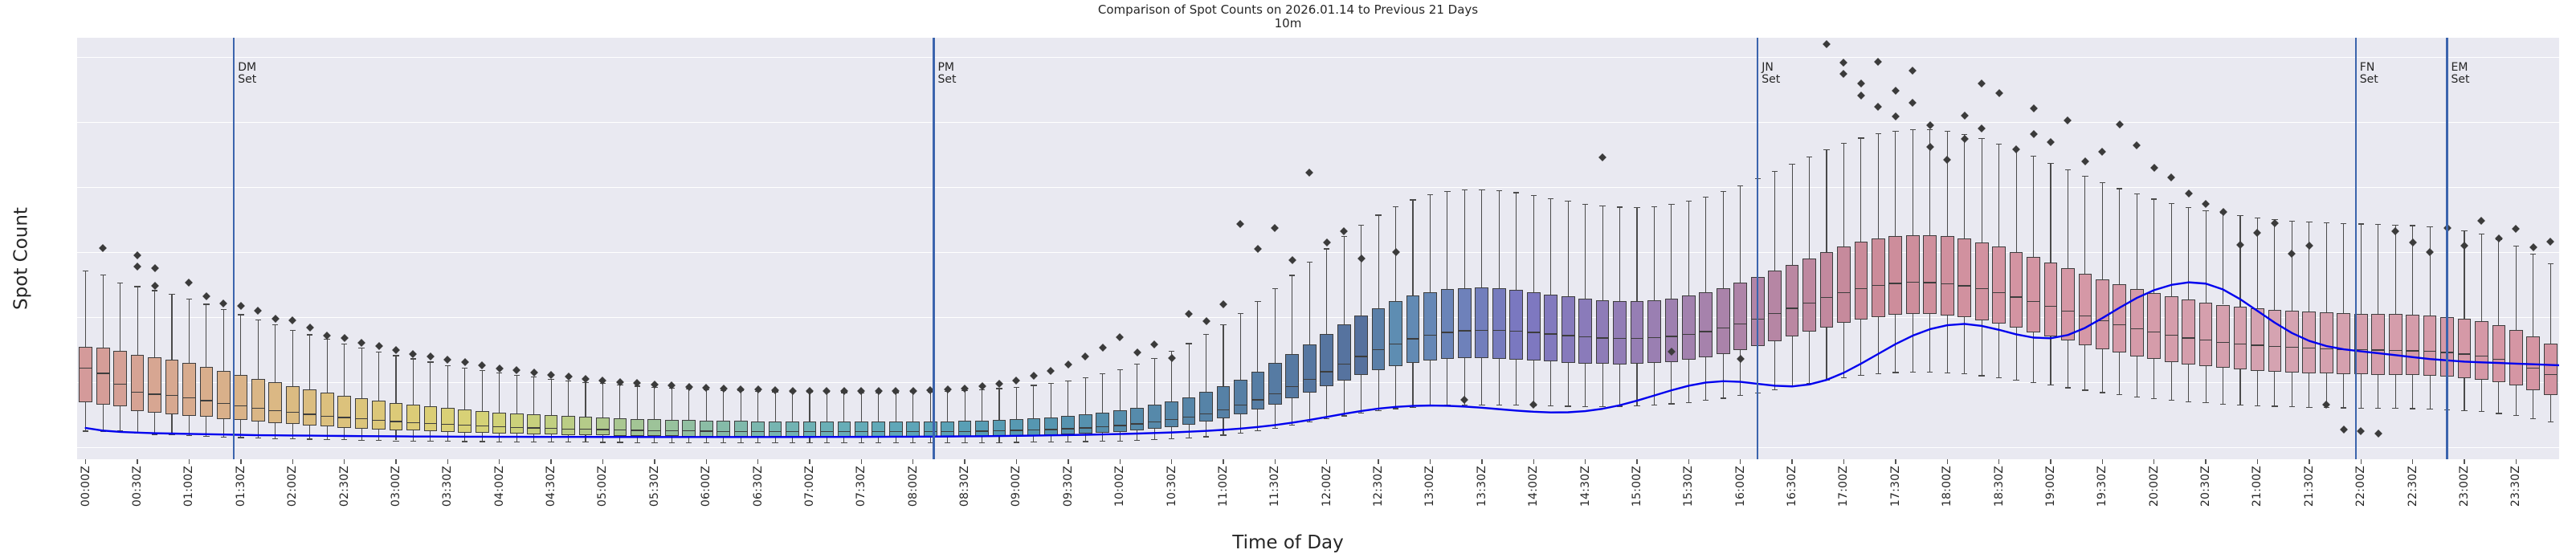 This screenshot has height=558, width=2576. I want to click on x-tick-label: 05:30Z, so click(654, 486).